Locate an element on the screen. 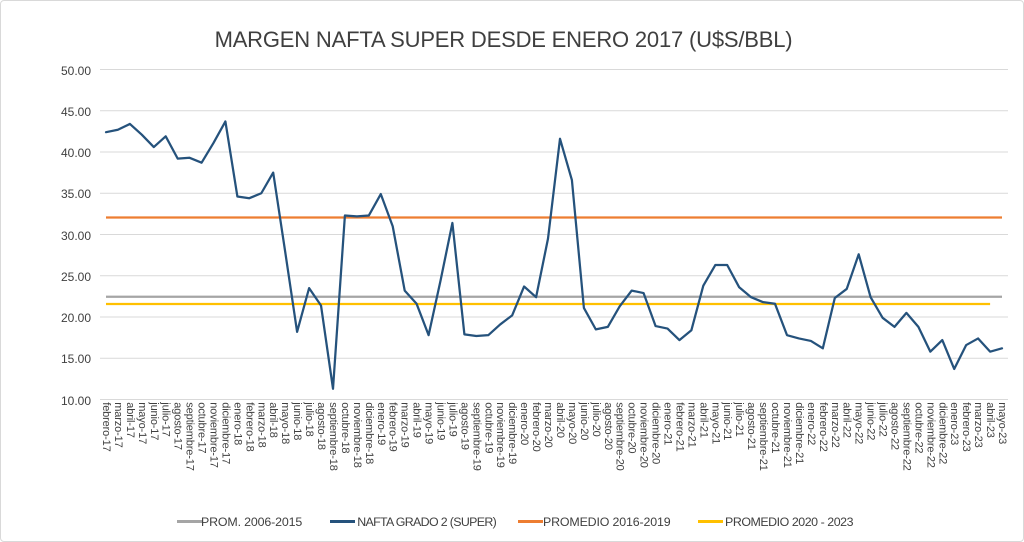  svg-text: julio-22 is located at coordinates (883, 418).